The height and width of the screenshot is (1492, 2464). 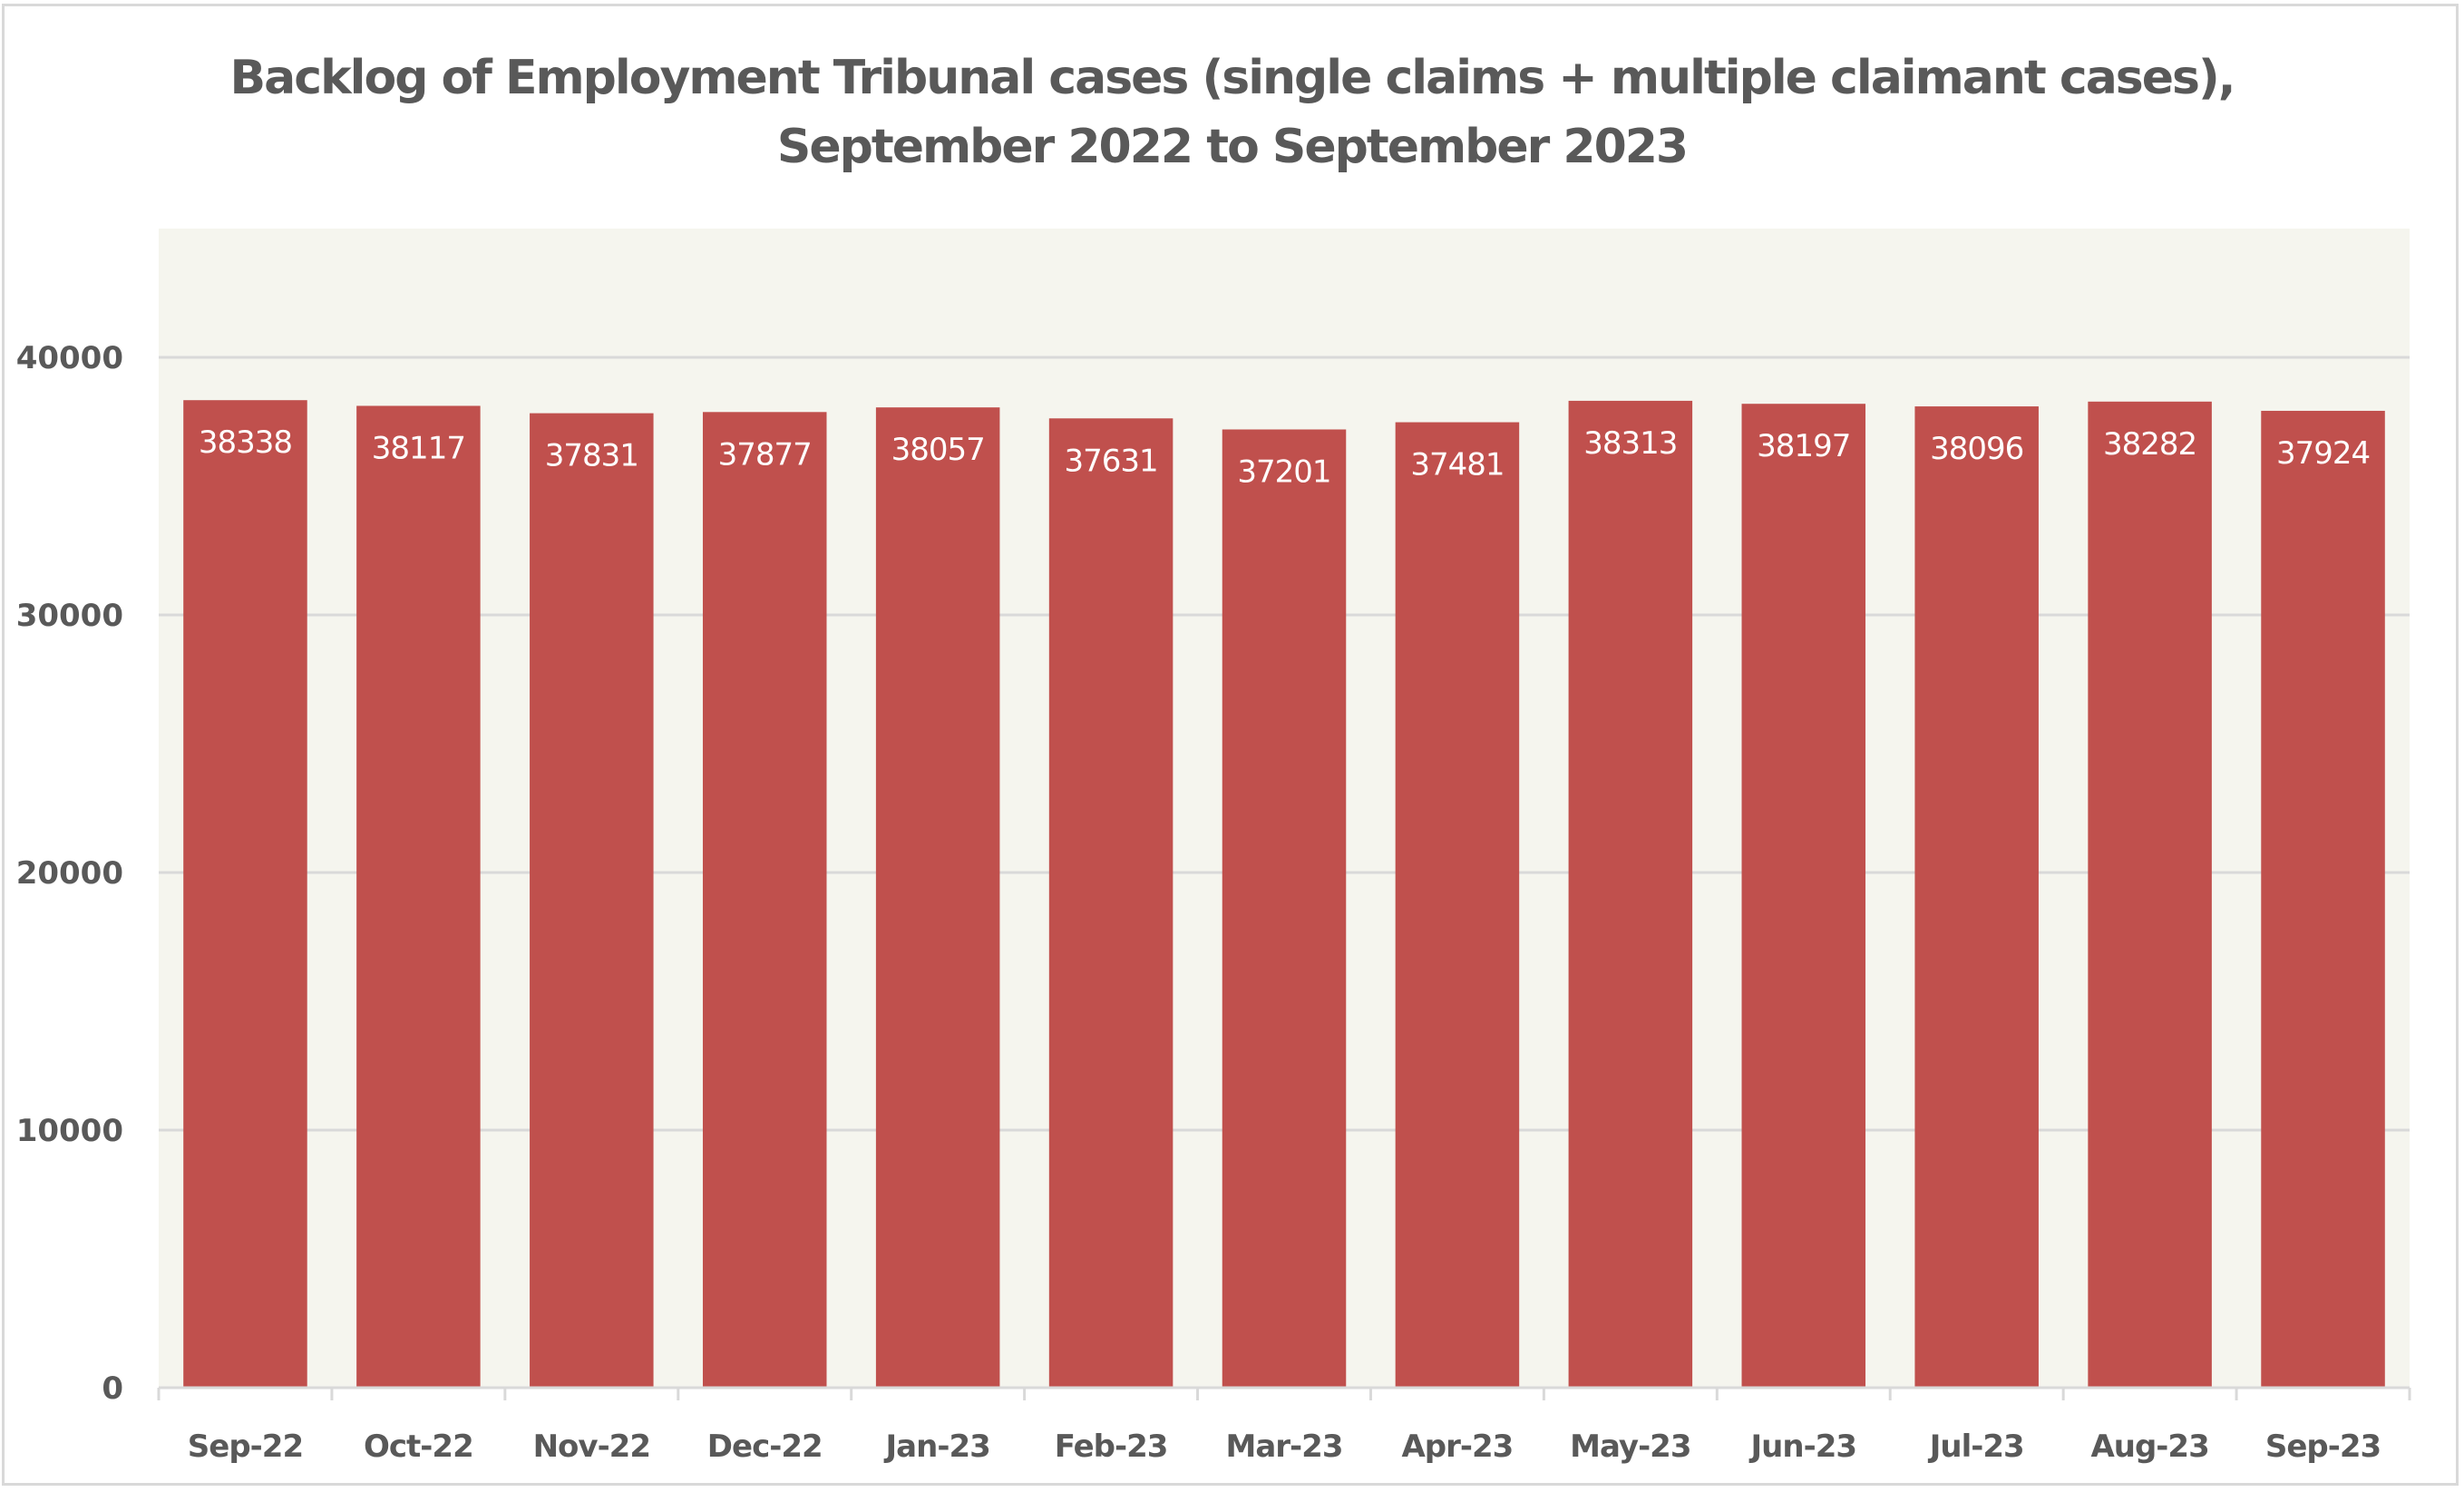 What do you see at coordinates (765, 1447) in the screenshot?
I see `x-tick-label: Dec-22` at bounding box center [765, 1447].